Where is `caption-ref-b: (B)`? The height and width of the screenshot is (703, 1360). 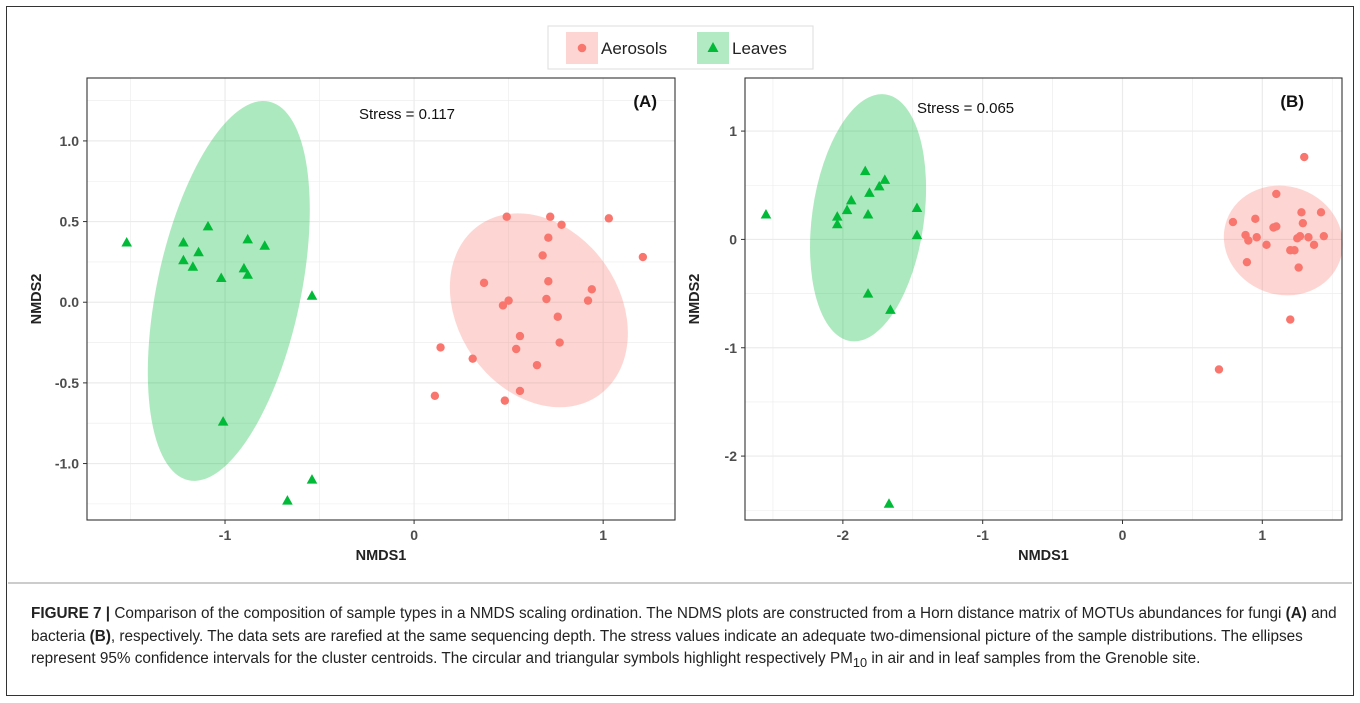
caption-ref-b: (B) is located at coordinates (100, 636).